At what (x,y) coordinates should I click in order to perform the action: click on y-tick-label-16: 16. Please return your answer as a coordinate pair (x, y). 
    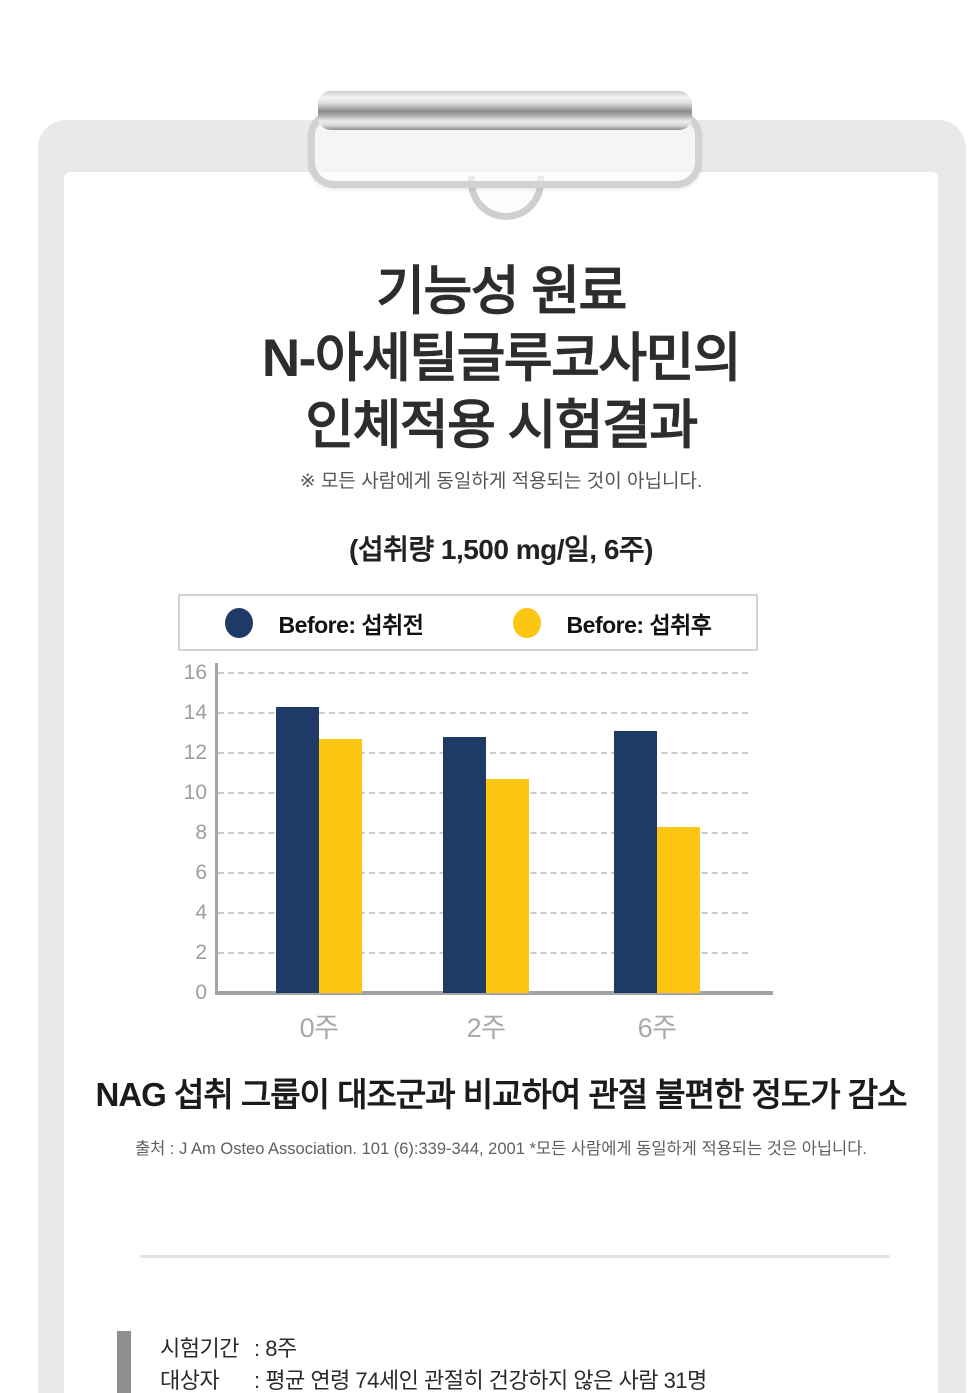
    Looking at the image, I should click on (195, 672).